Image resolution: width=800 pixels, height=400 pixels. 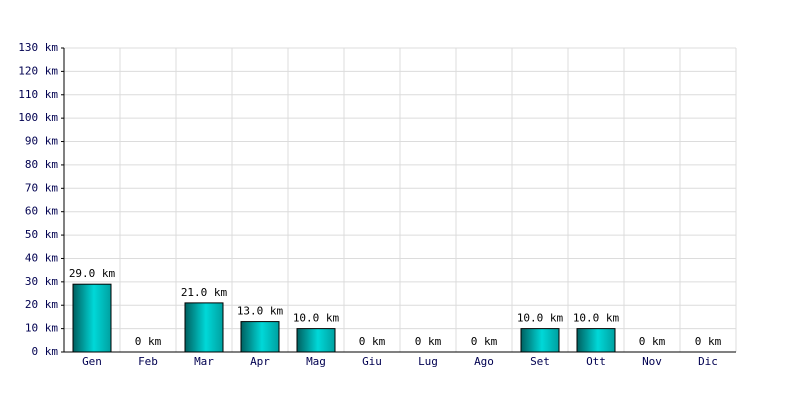 What do you see at coordinates (708, 361) in the screenshot?
I see `x-tick-label: Dic` at bounding box center [708, 361].